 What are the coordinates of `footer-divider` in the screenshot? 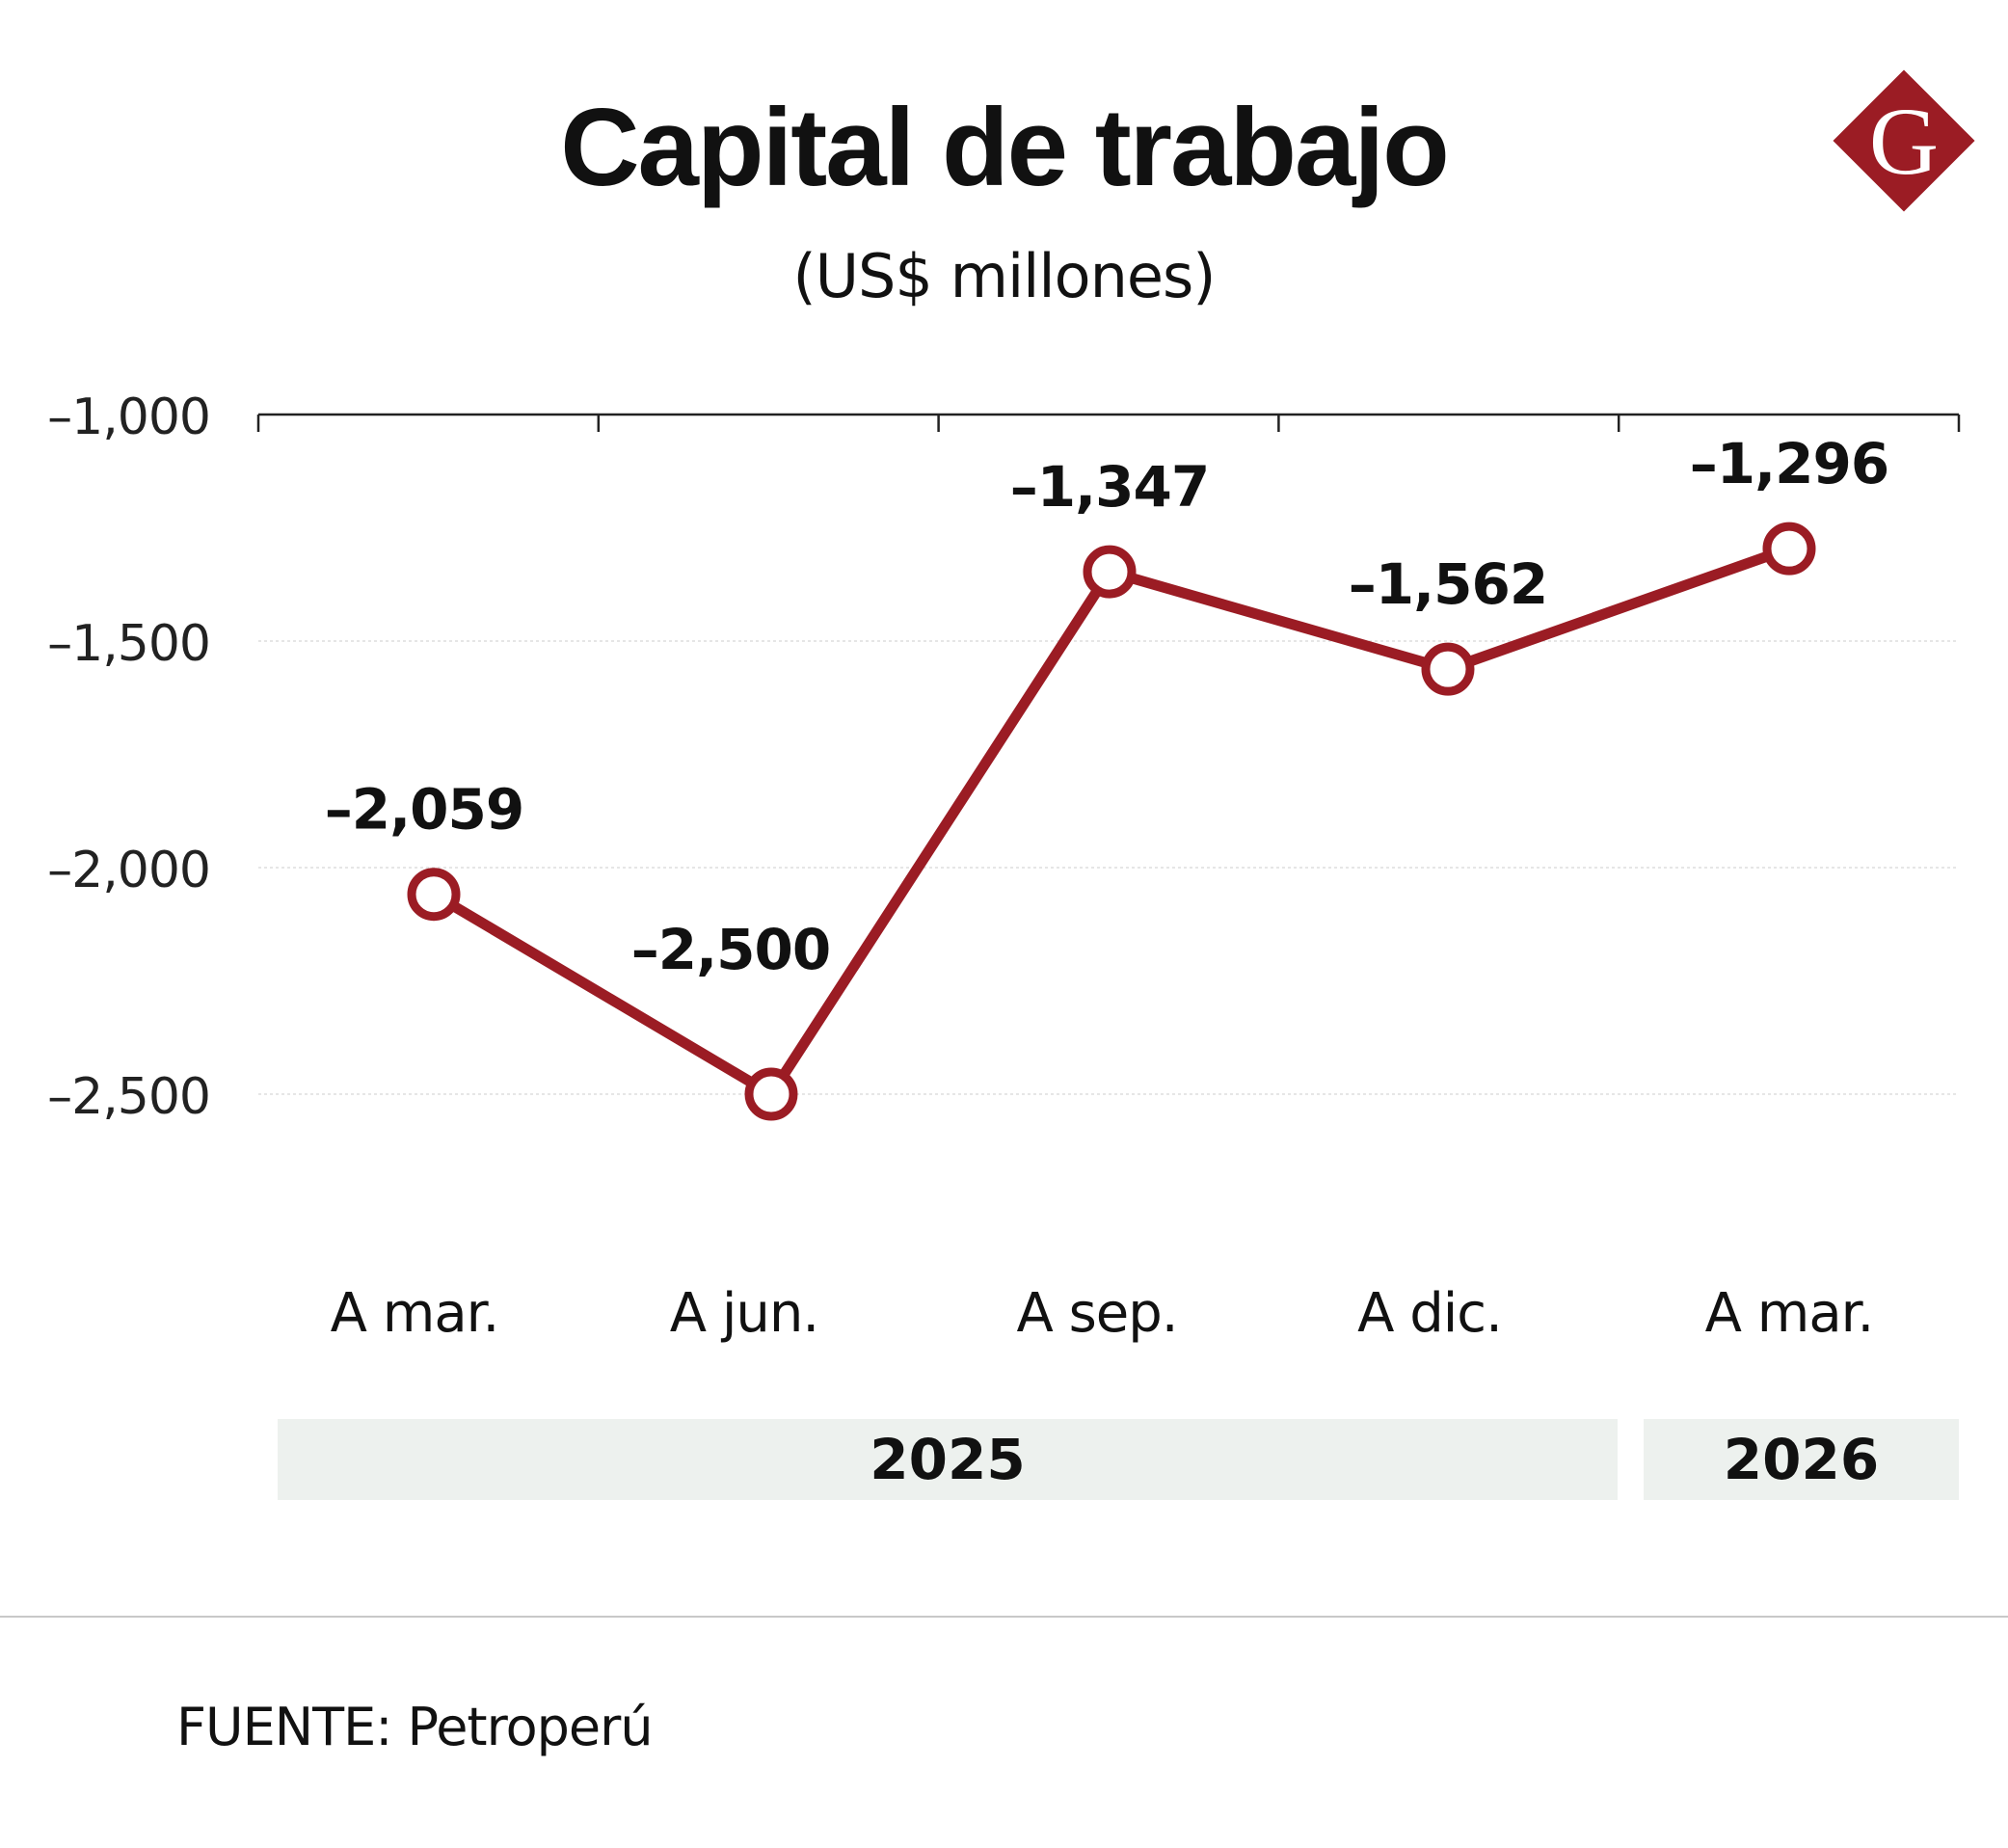 It's located at (1004, 1617).